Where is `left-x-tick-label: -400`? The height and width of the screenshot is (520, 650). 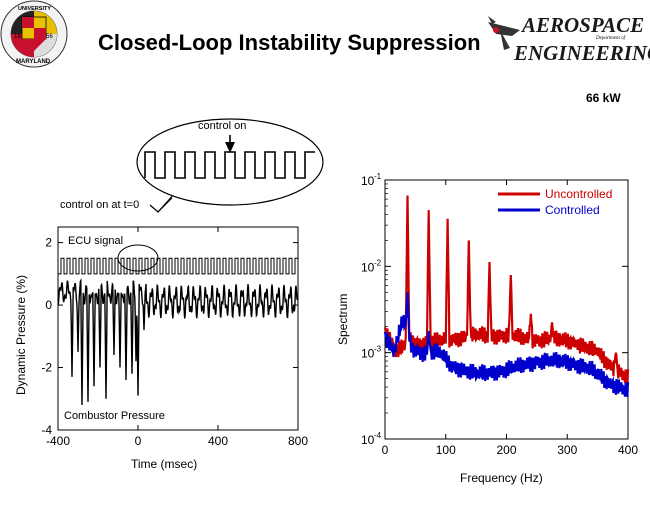 left-x-tick-label: -400 is located at coordinates (58, 441).